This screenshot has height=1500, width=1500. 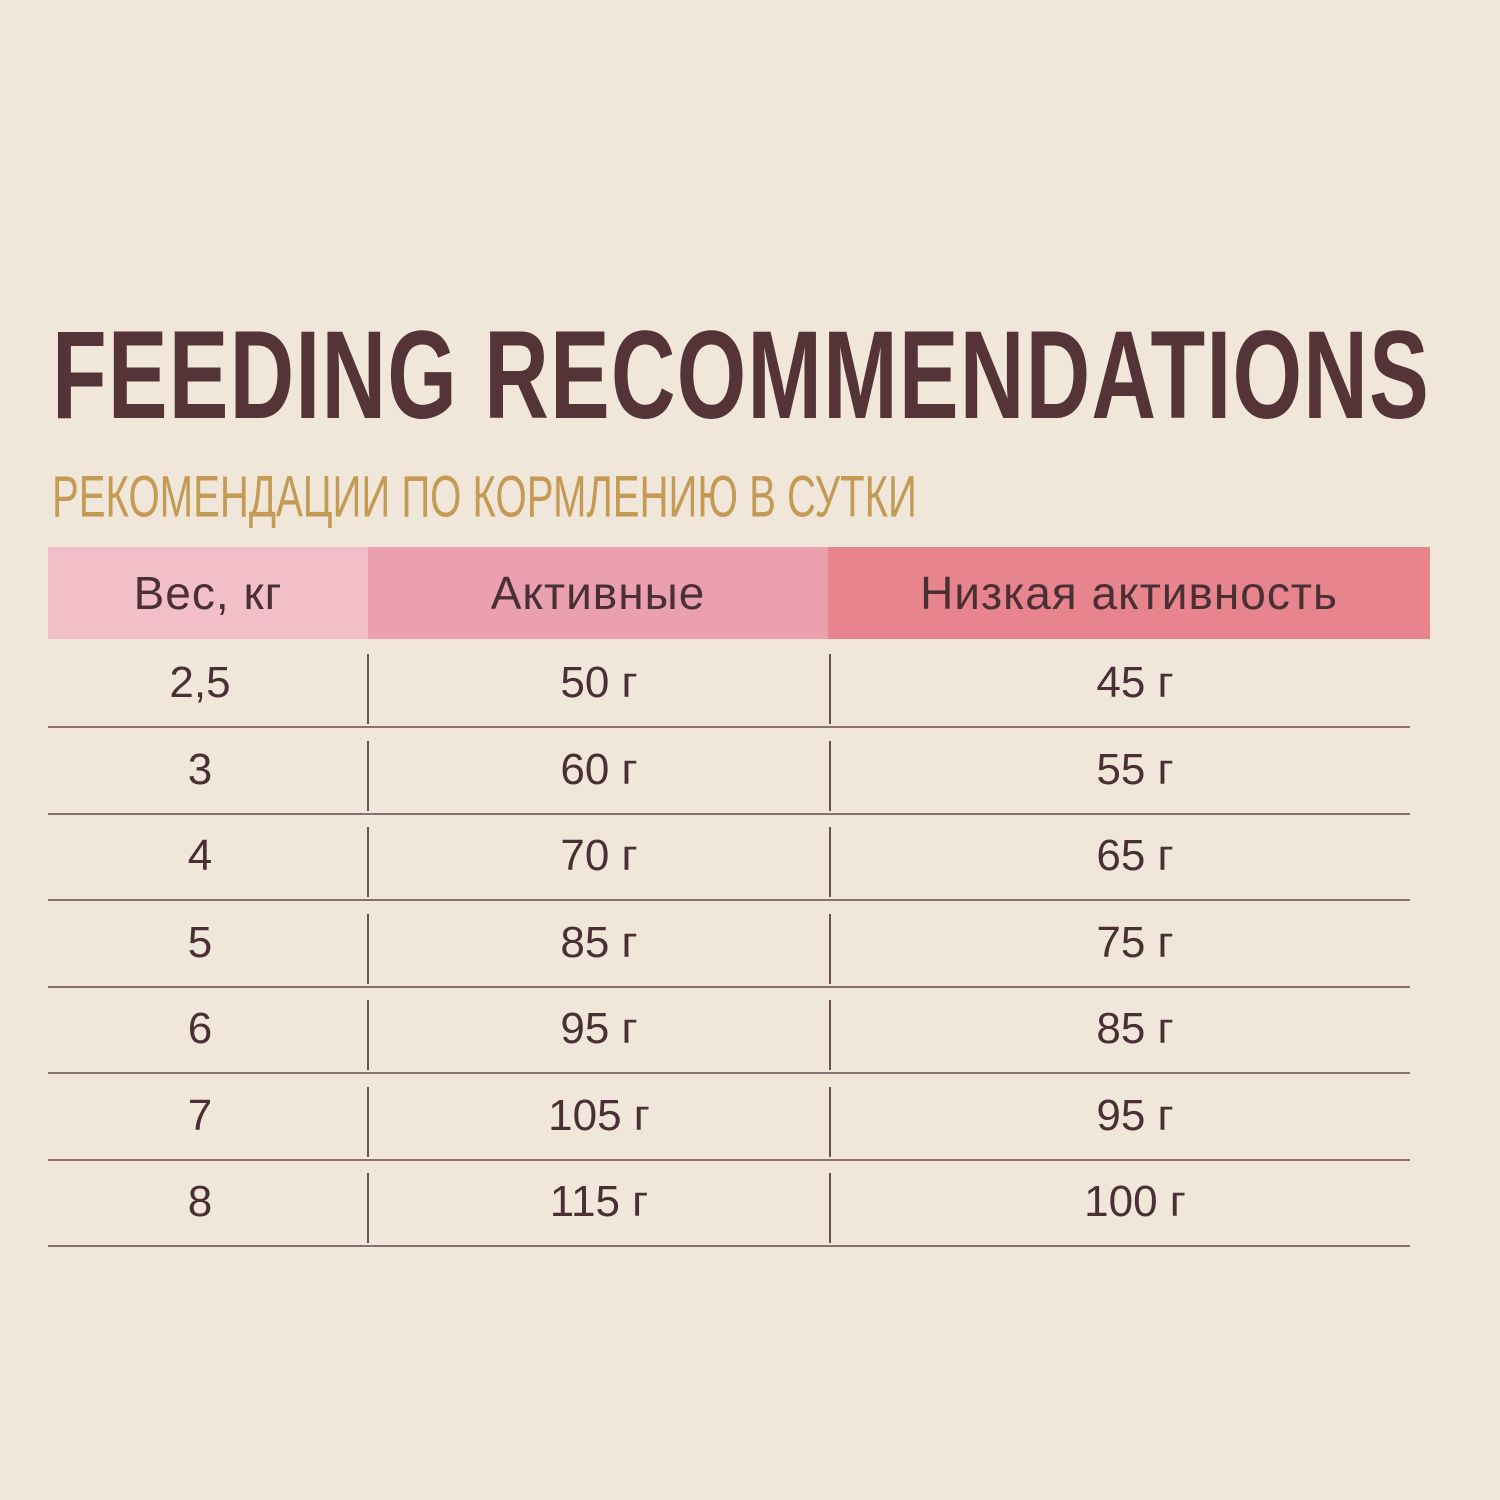 What do you see at coordinates (729, 1030) in the screenshot?
I see `table-row: 6 95 г 85 г` at bounding box center [729, 1030].